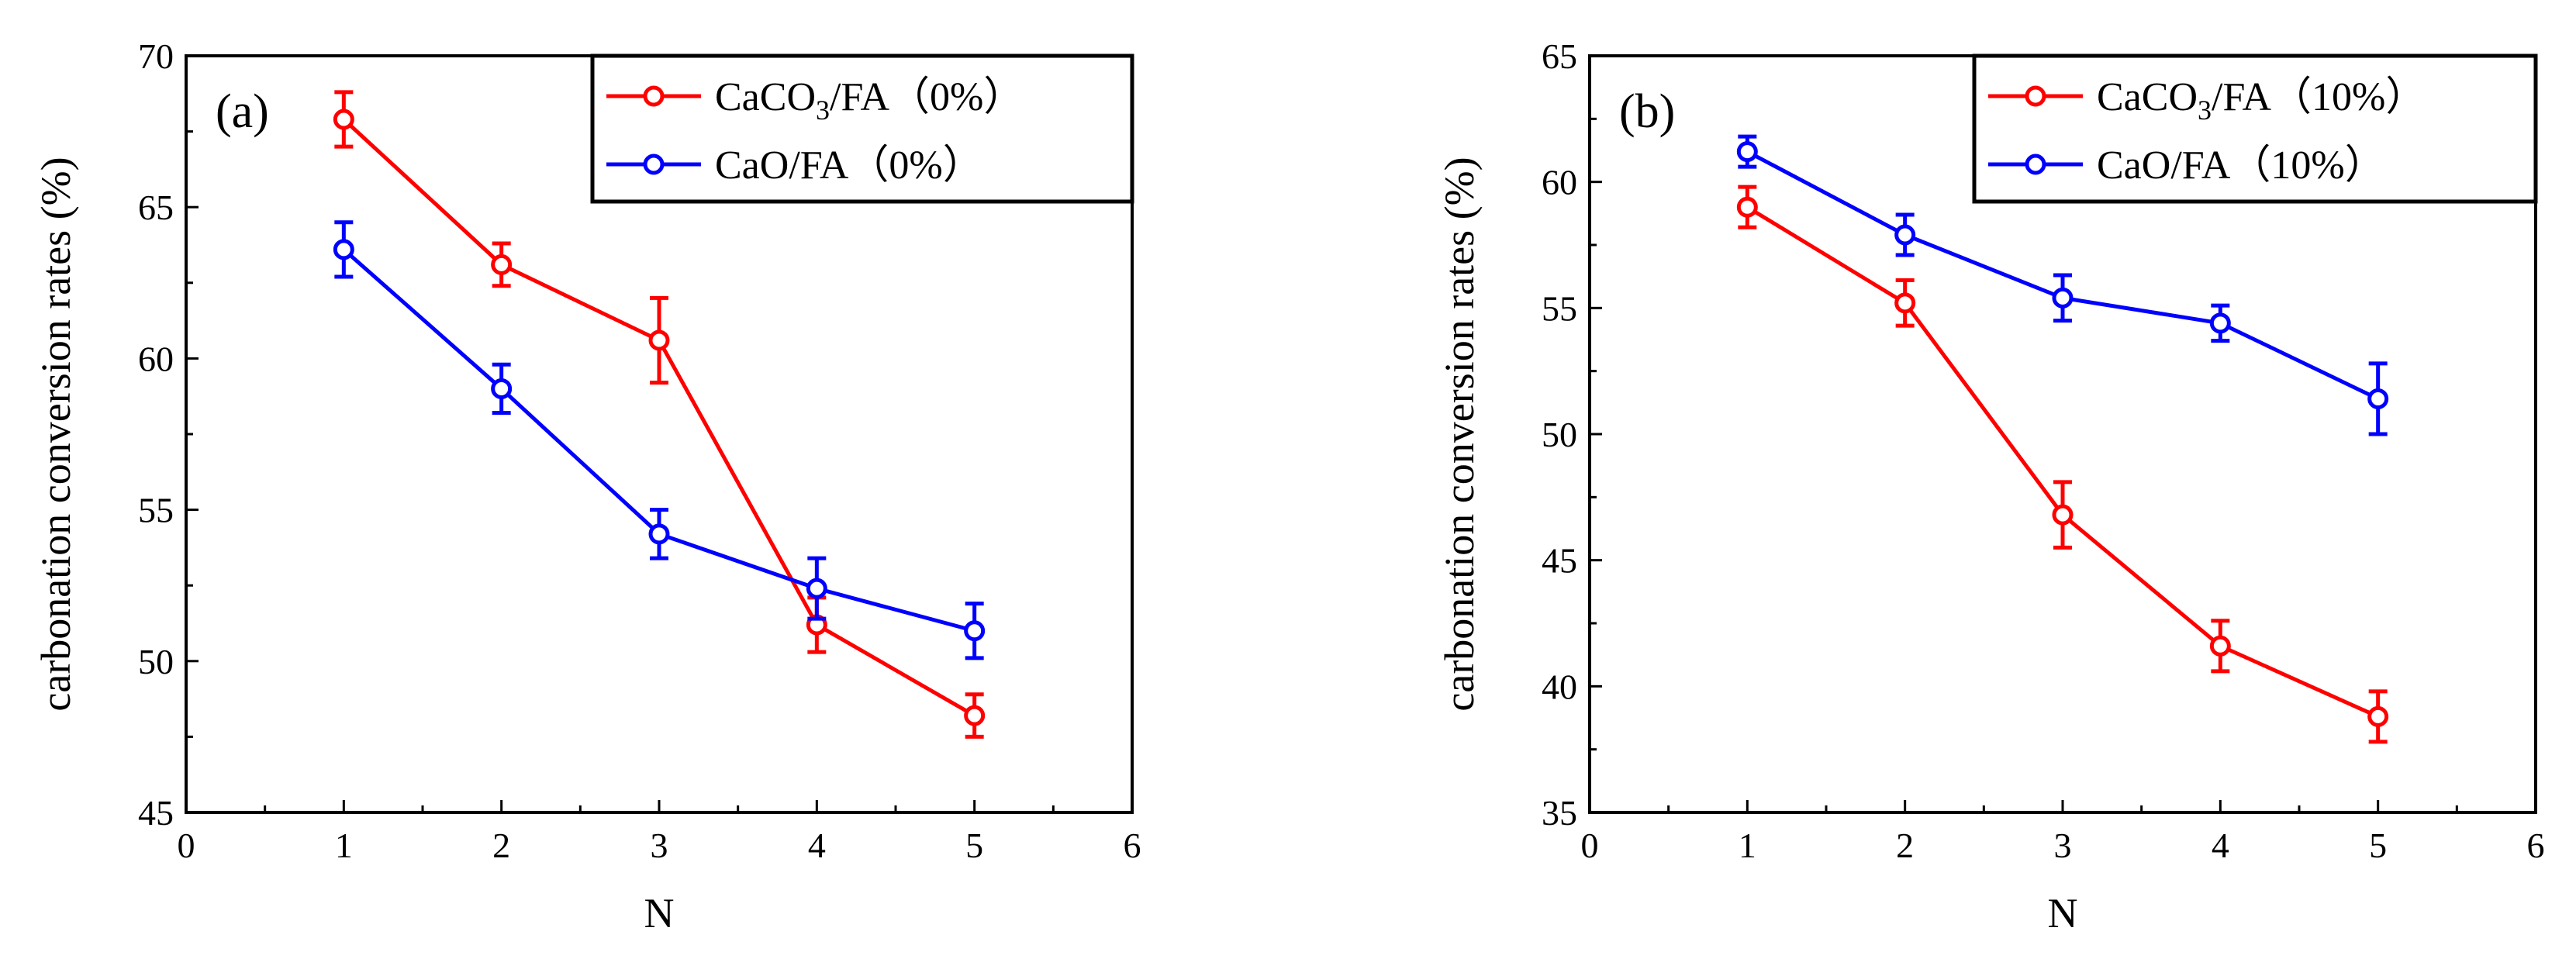 This screenshot has height=969, width=2576. I want to click on y-tick-label: 70, so click(156, 56).